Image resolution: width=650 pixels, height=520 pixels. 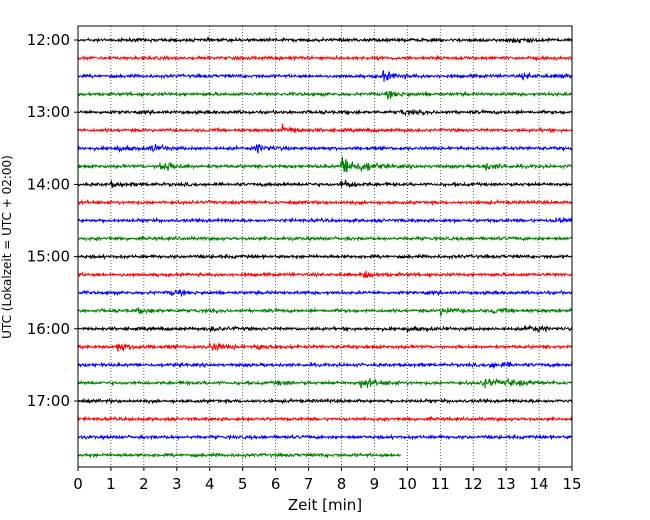 What do you see at coordinates (539, 484) in the screenshot?
I see `x-tick-label: 14` at bounding box center [539, 484].